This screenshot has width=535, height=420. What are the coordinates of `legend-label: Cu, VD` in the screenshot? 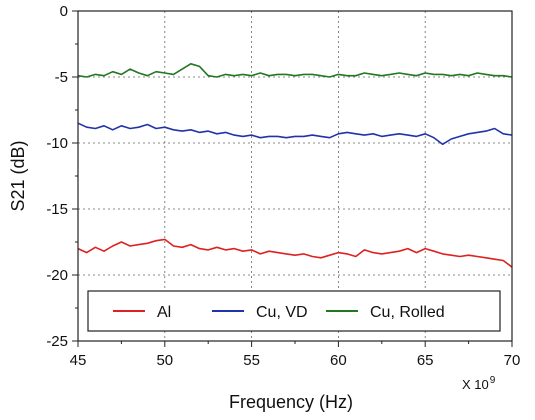 It's located at (282, 312).